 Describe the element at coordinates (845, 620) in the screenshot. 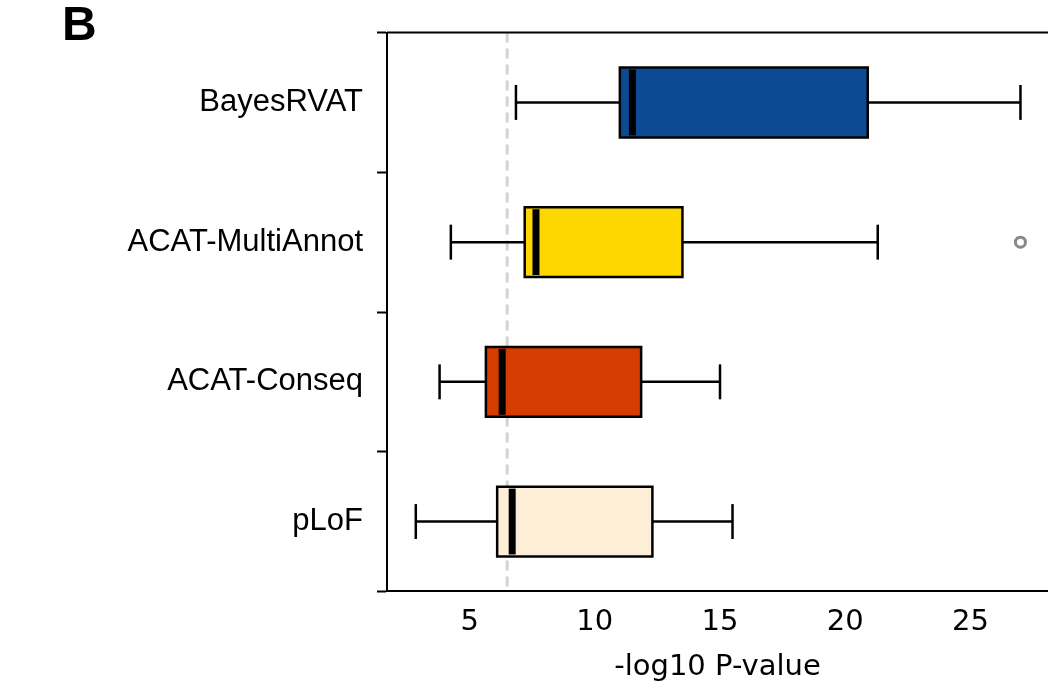

I see `x-tick-label: 20` at that location.